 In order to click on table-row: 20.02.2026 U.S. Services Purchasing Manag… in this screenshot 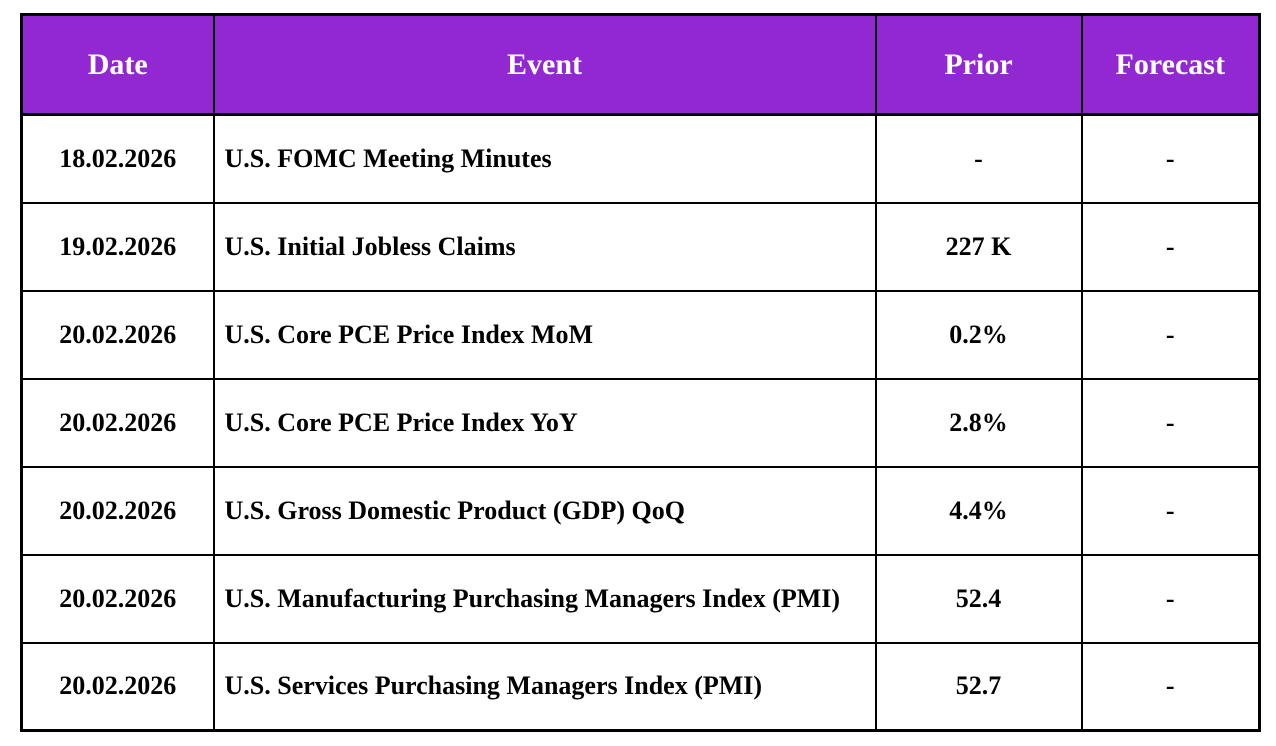, I will do `click(640, 686)`.